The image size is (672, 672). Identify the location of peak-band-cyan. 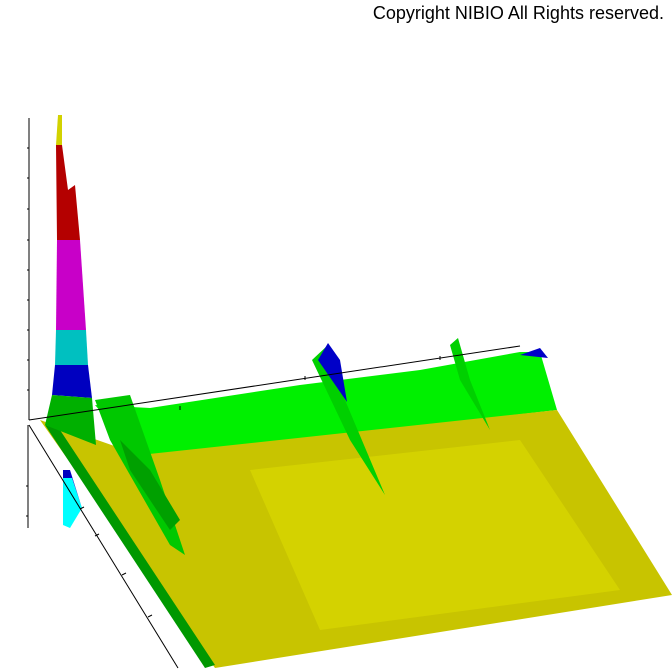
(71, 347).